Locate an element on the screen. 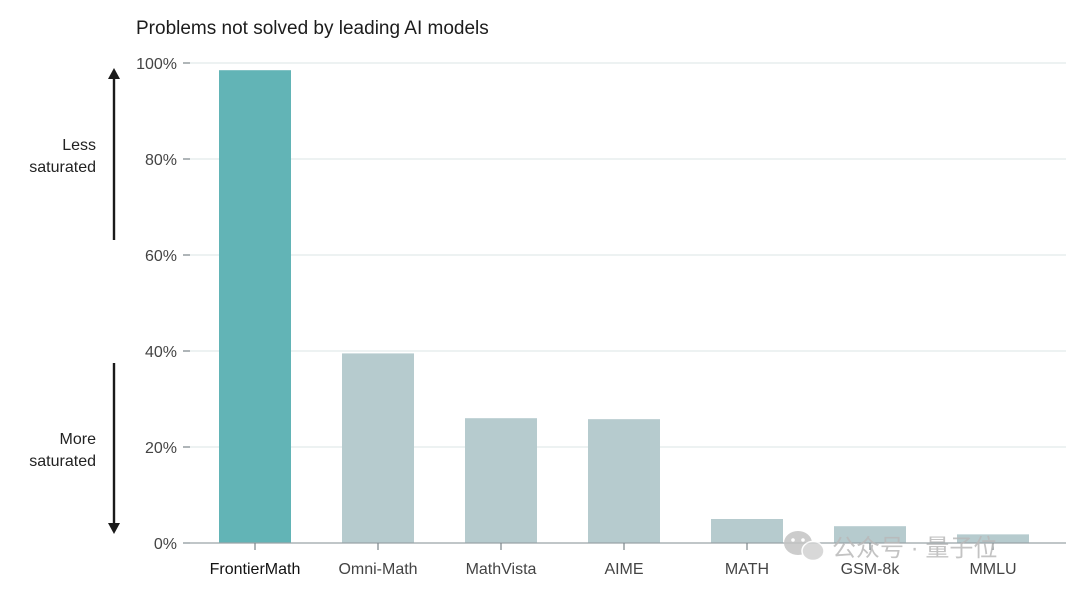 Image resolution: width=1080 pixels, height=590 pixels. up-arrow-head is located at coordinates (114, 73).